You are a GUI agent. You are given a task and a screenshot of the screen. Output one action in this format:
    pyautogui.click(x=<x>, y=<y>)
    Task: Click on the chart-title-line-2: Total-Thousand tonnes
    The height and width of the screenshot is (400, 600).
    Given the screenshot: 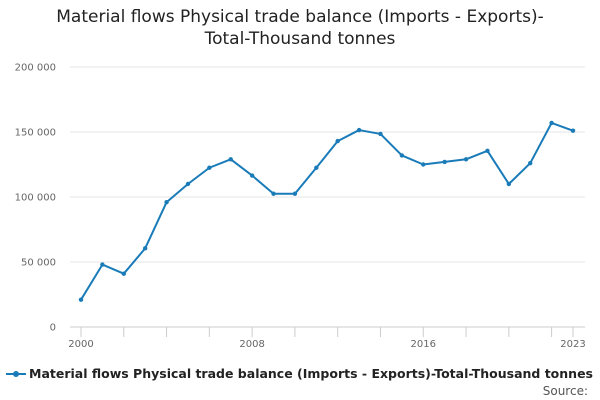 What is the action you would take?
    pyautogui.click(x=300, y=39)
    